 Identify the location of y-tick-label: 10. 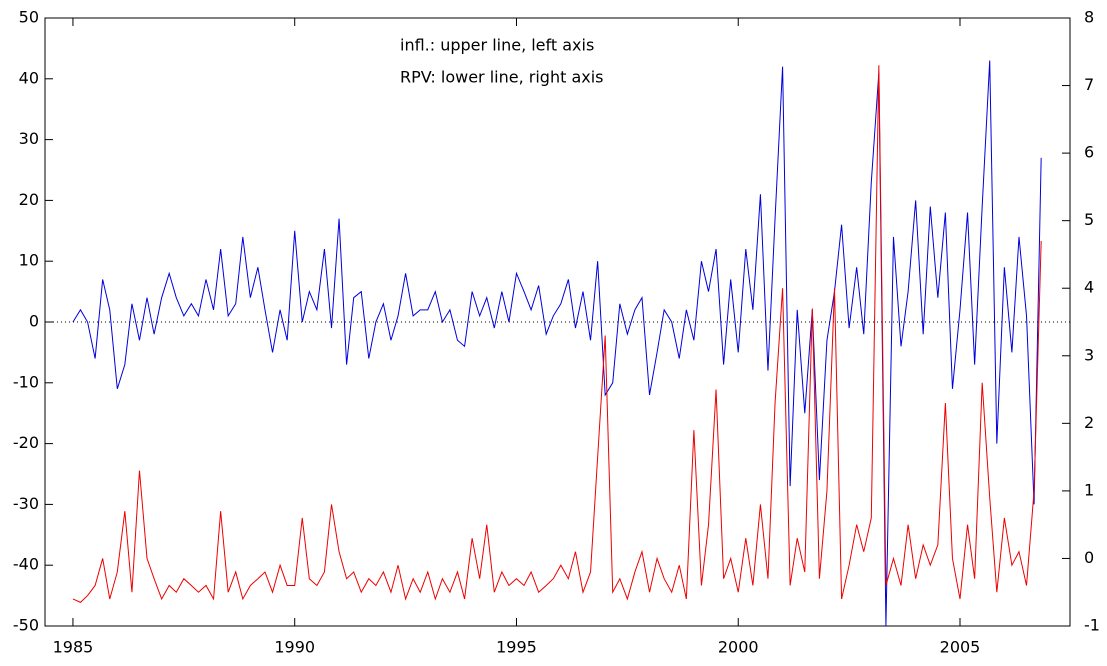
(29, 260).